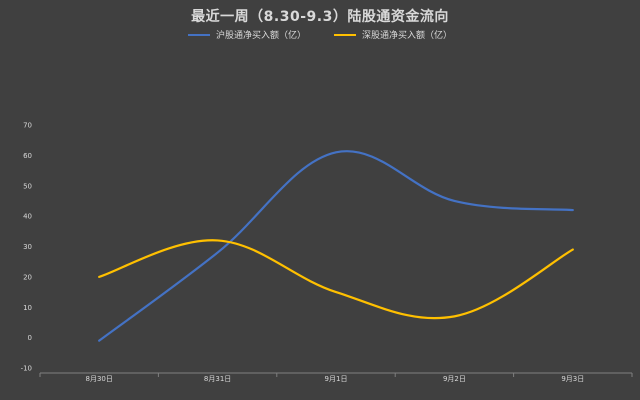  What do you see at coordinates (27, 247) in the screenshot?
I see `y-tick-label: 30` at bounding box center [27, 247].